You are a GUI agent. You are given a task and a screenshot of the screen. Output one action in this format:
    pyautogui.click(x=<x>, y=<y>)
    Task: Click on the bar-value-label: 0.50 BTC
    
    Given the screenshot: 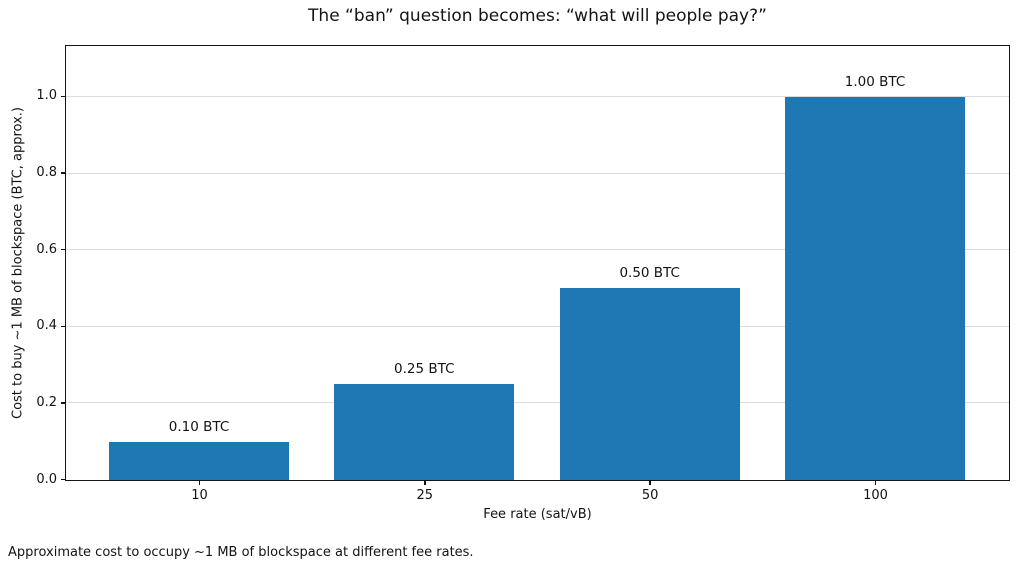 What is the action you would take?
    pyautogui.click(x=649, y=273)
    